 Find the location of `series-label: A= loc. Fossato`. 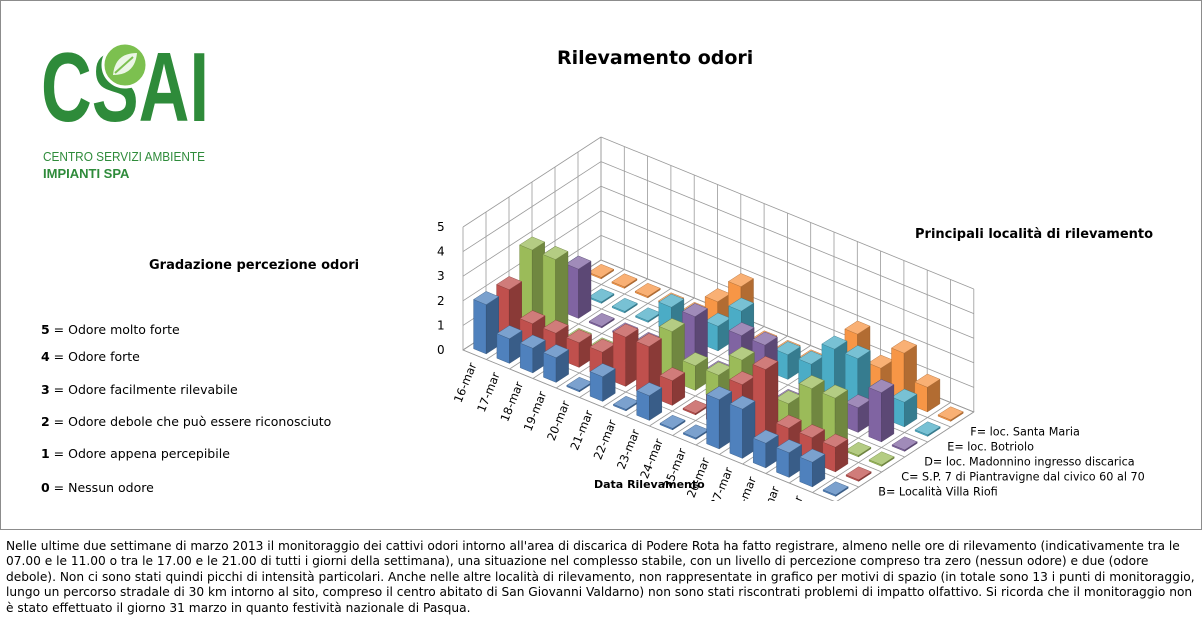

series-label: A= loc. Fossato is located at coordinates (898, 501).